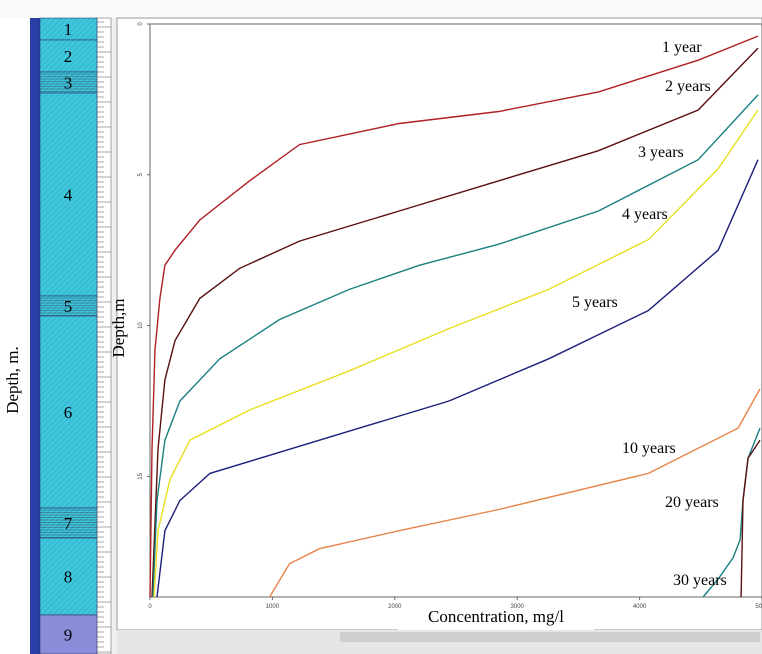 This screenshot has width=762, height=654. What do you see at coordinates (141, 475) in the screenshot?
I see `y-tick-label: 15` at bounding box center [141, 475].